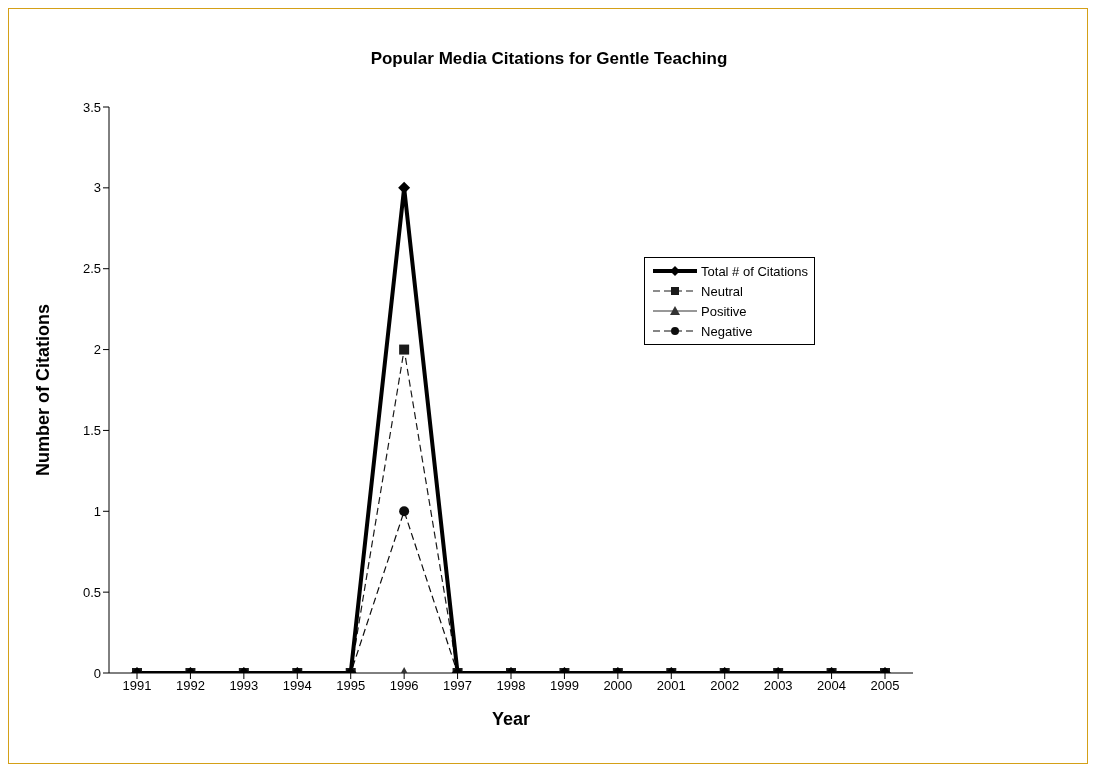  What do you see at coordinates (754, 271) in the screenshot?
I see `legend-label: Total # of Citations` at bounding box center [754, 271].